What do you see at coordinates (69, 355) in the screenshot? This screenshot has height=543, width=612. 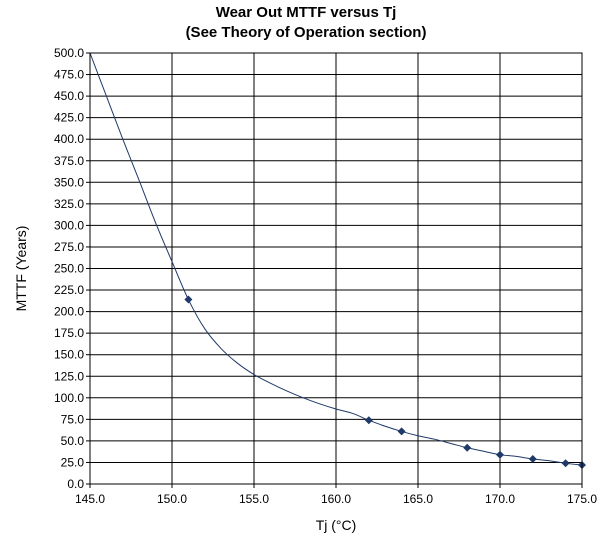 I see `y-tick-label: 150.0` at bounding box center [69, 355].